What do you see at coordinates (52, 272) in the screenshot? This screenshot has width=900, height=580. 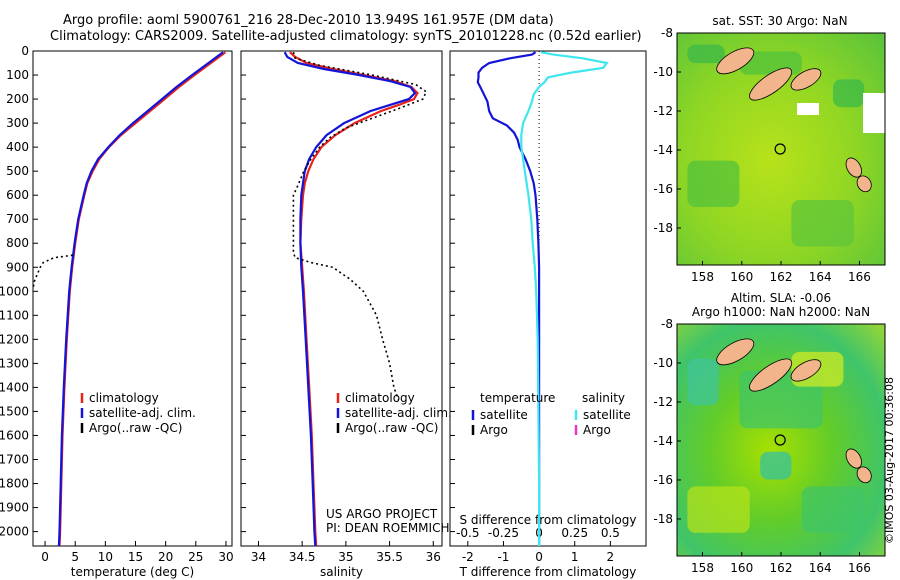 I see `series-line-temperature` at bounding box center [52, 272].